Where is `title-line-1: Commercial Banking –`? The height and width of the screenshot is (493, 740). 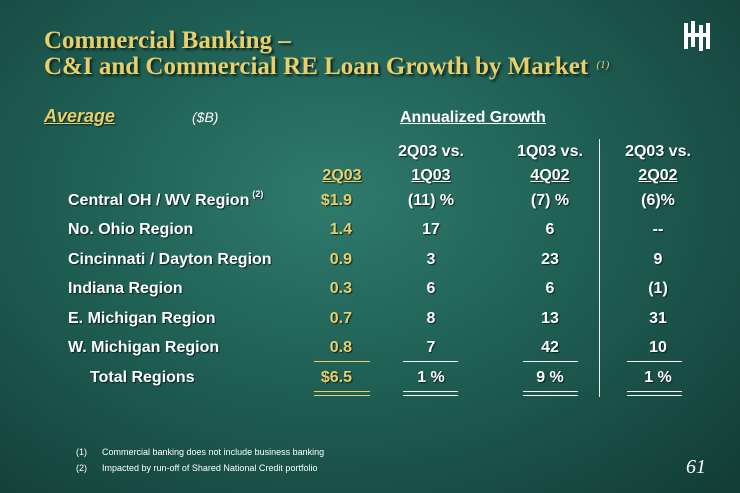
title-line-1: Commercial Banking – is located at coordinates (167, 40).